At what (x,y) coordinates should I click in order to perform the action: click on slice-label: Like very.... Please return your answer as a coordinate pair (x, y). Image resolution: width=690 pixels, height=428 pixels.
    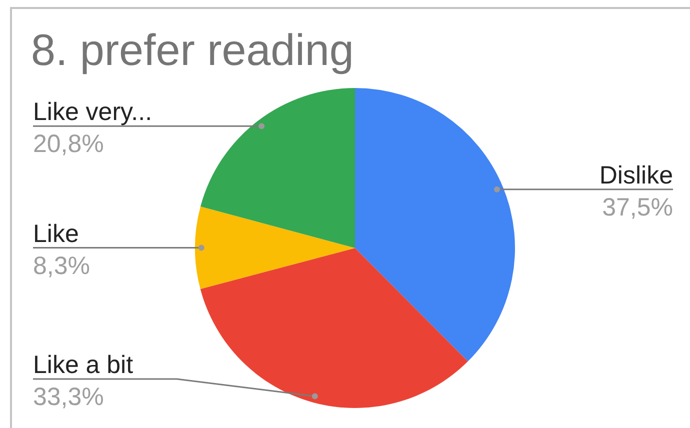
    Looking at the image, I should click on (92, 112).